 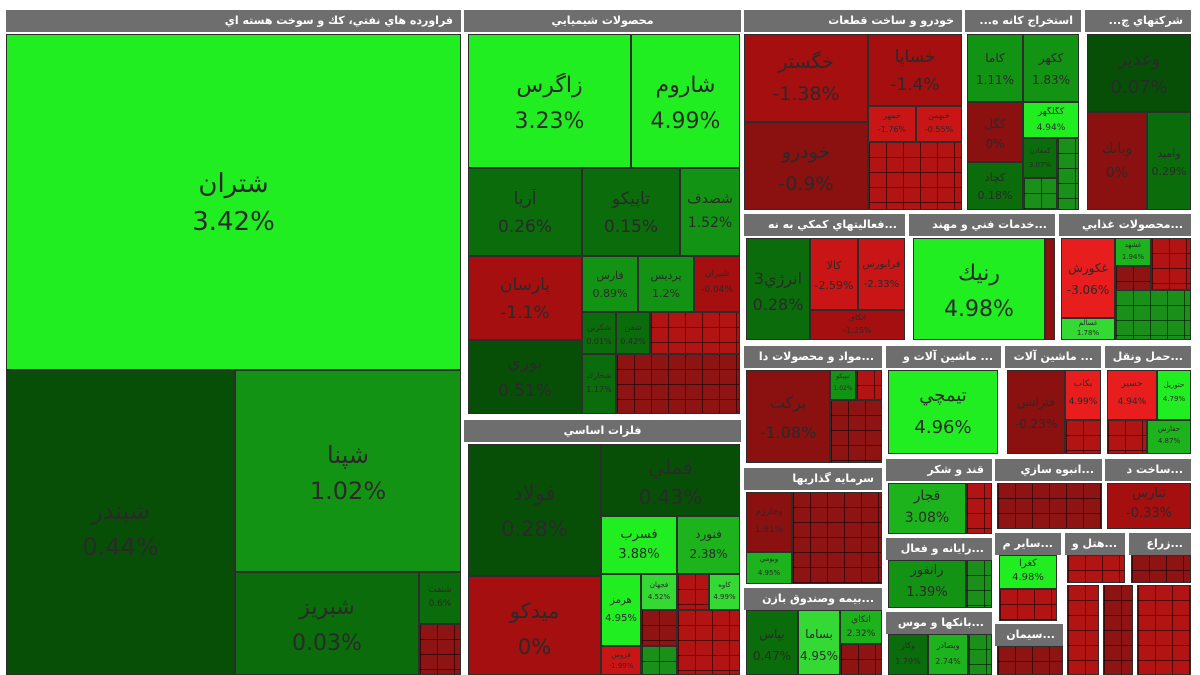 What do you see at coordinates (534, 625) in the screenshot?
I see `tile-midco: ميدكو 0%` at bounding box center [534, 625].